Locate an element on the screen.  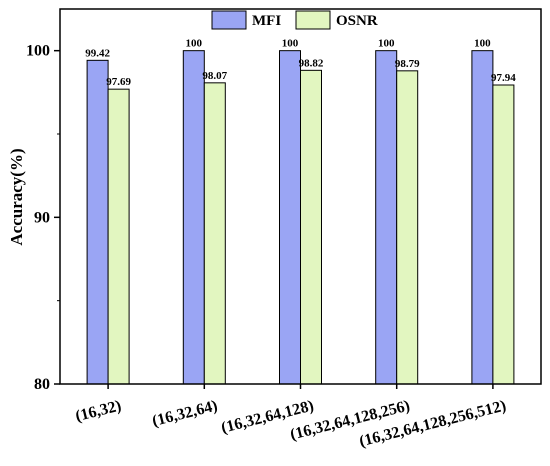
legend: MFI OSNR is located at coordinates (294, 20).